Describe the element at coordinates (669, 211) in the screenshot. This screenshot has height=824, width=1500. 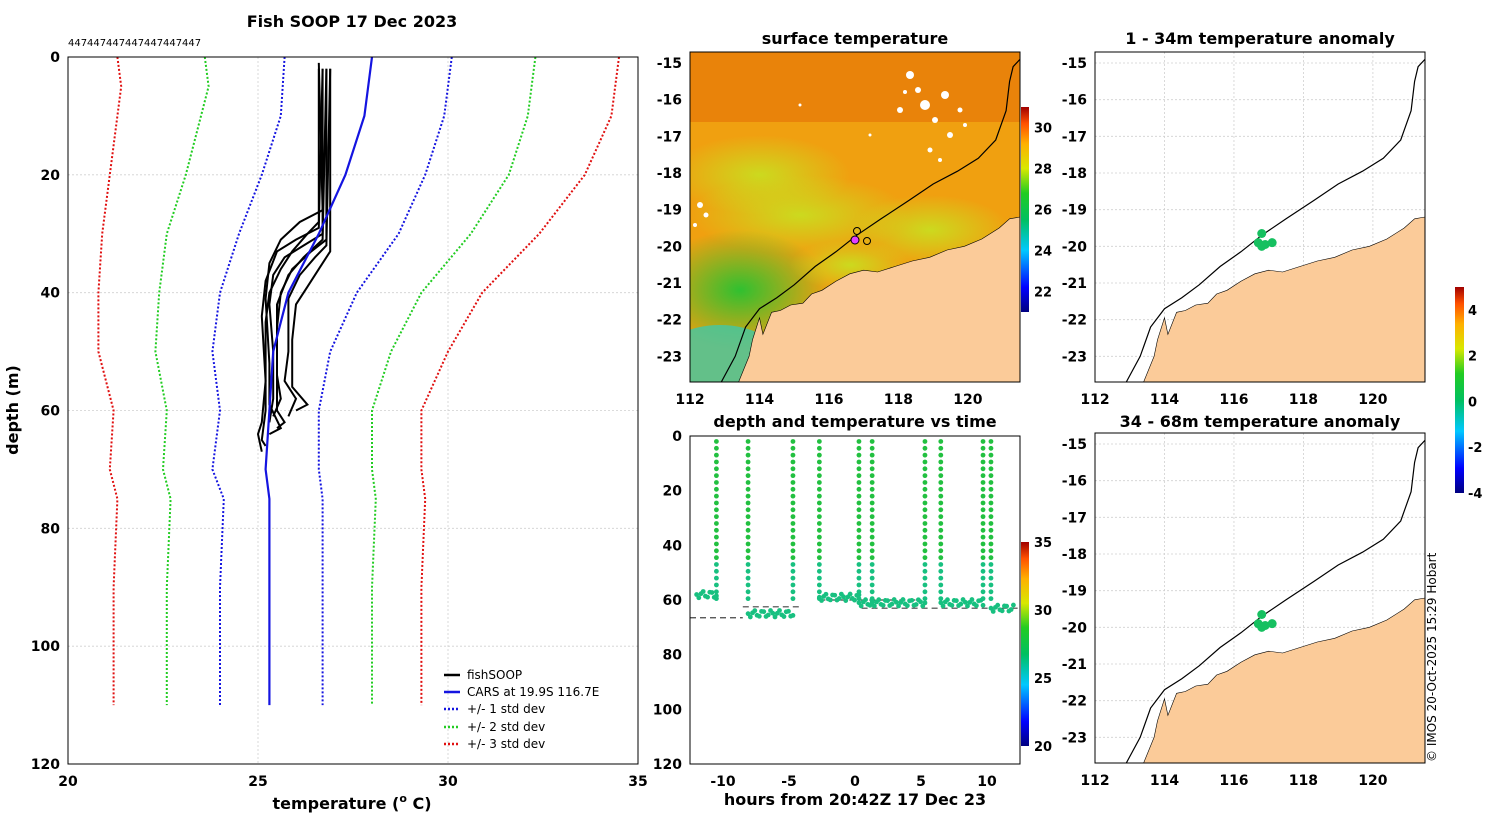
I see `sst-y-tick-label: -19` at that location.